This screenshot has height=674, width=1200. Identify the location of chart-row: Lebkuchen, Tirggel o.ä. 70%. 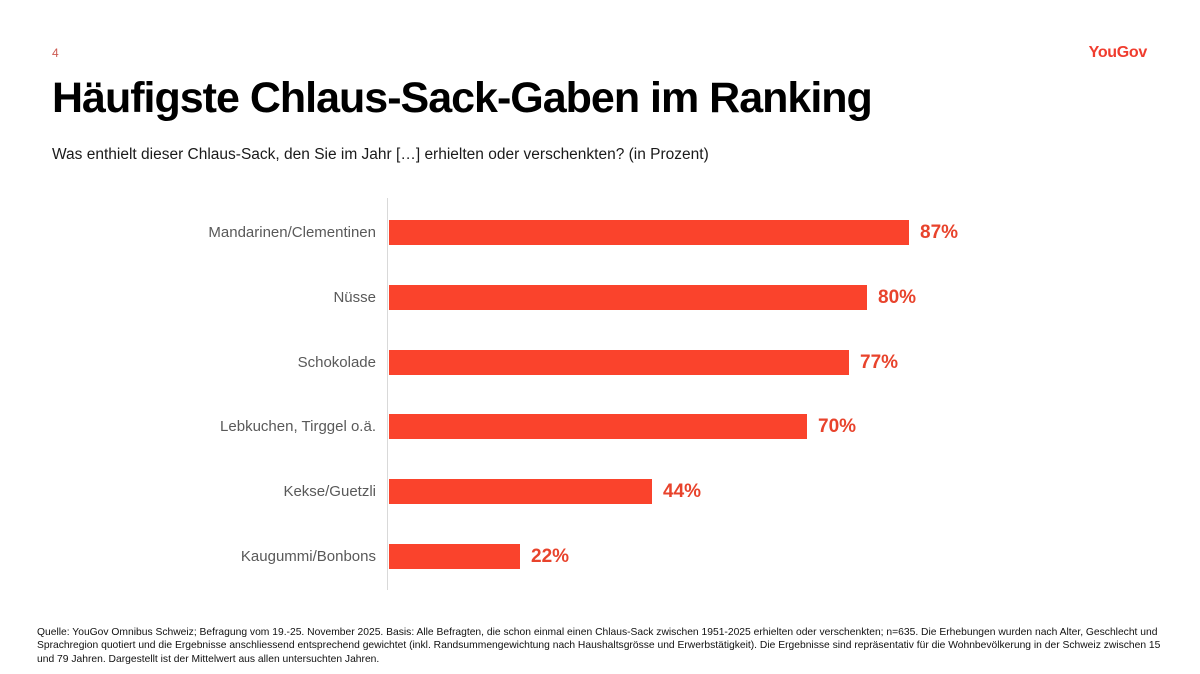
(600, 427).